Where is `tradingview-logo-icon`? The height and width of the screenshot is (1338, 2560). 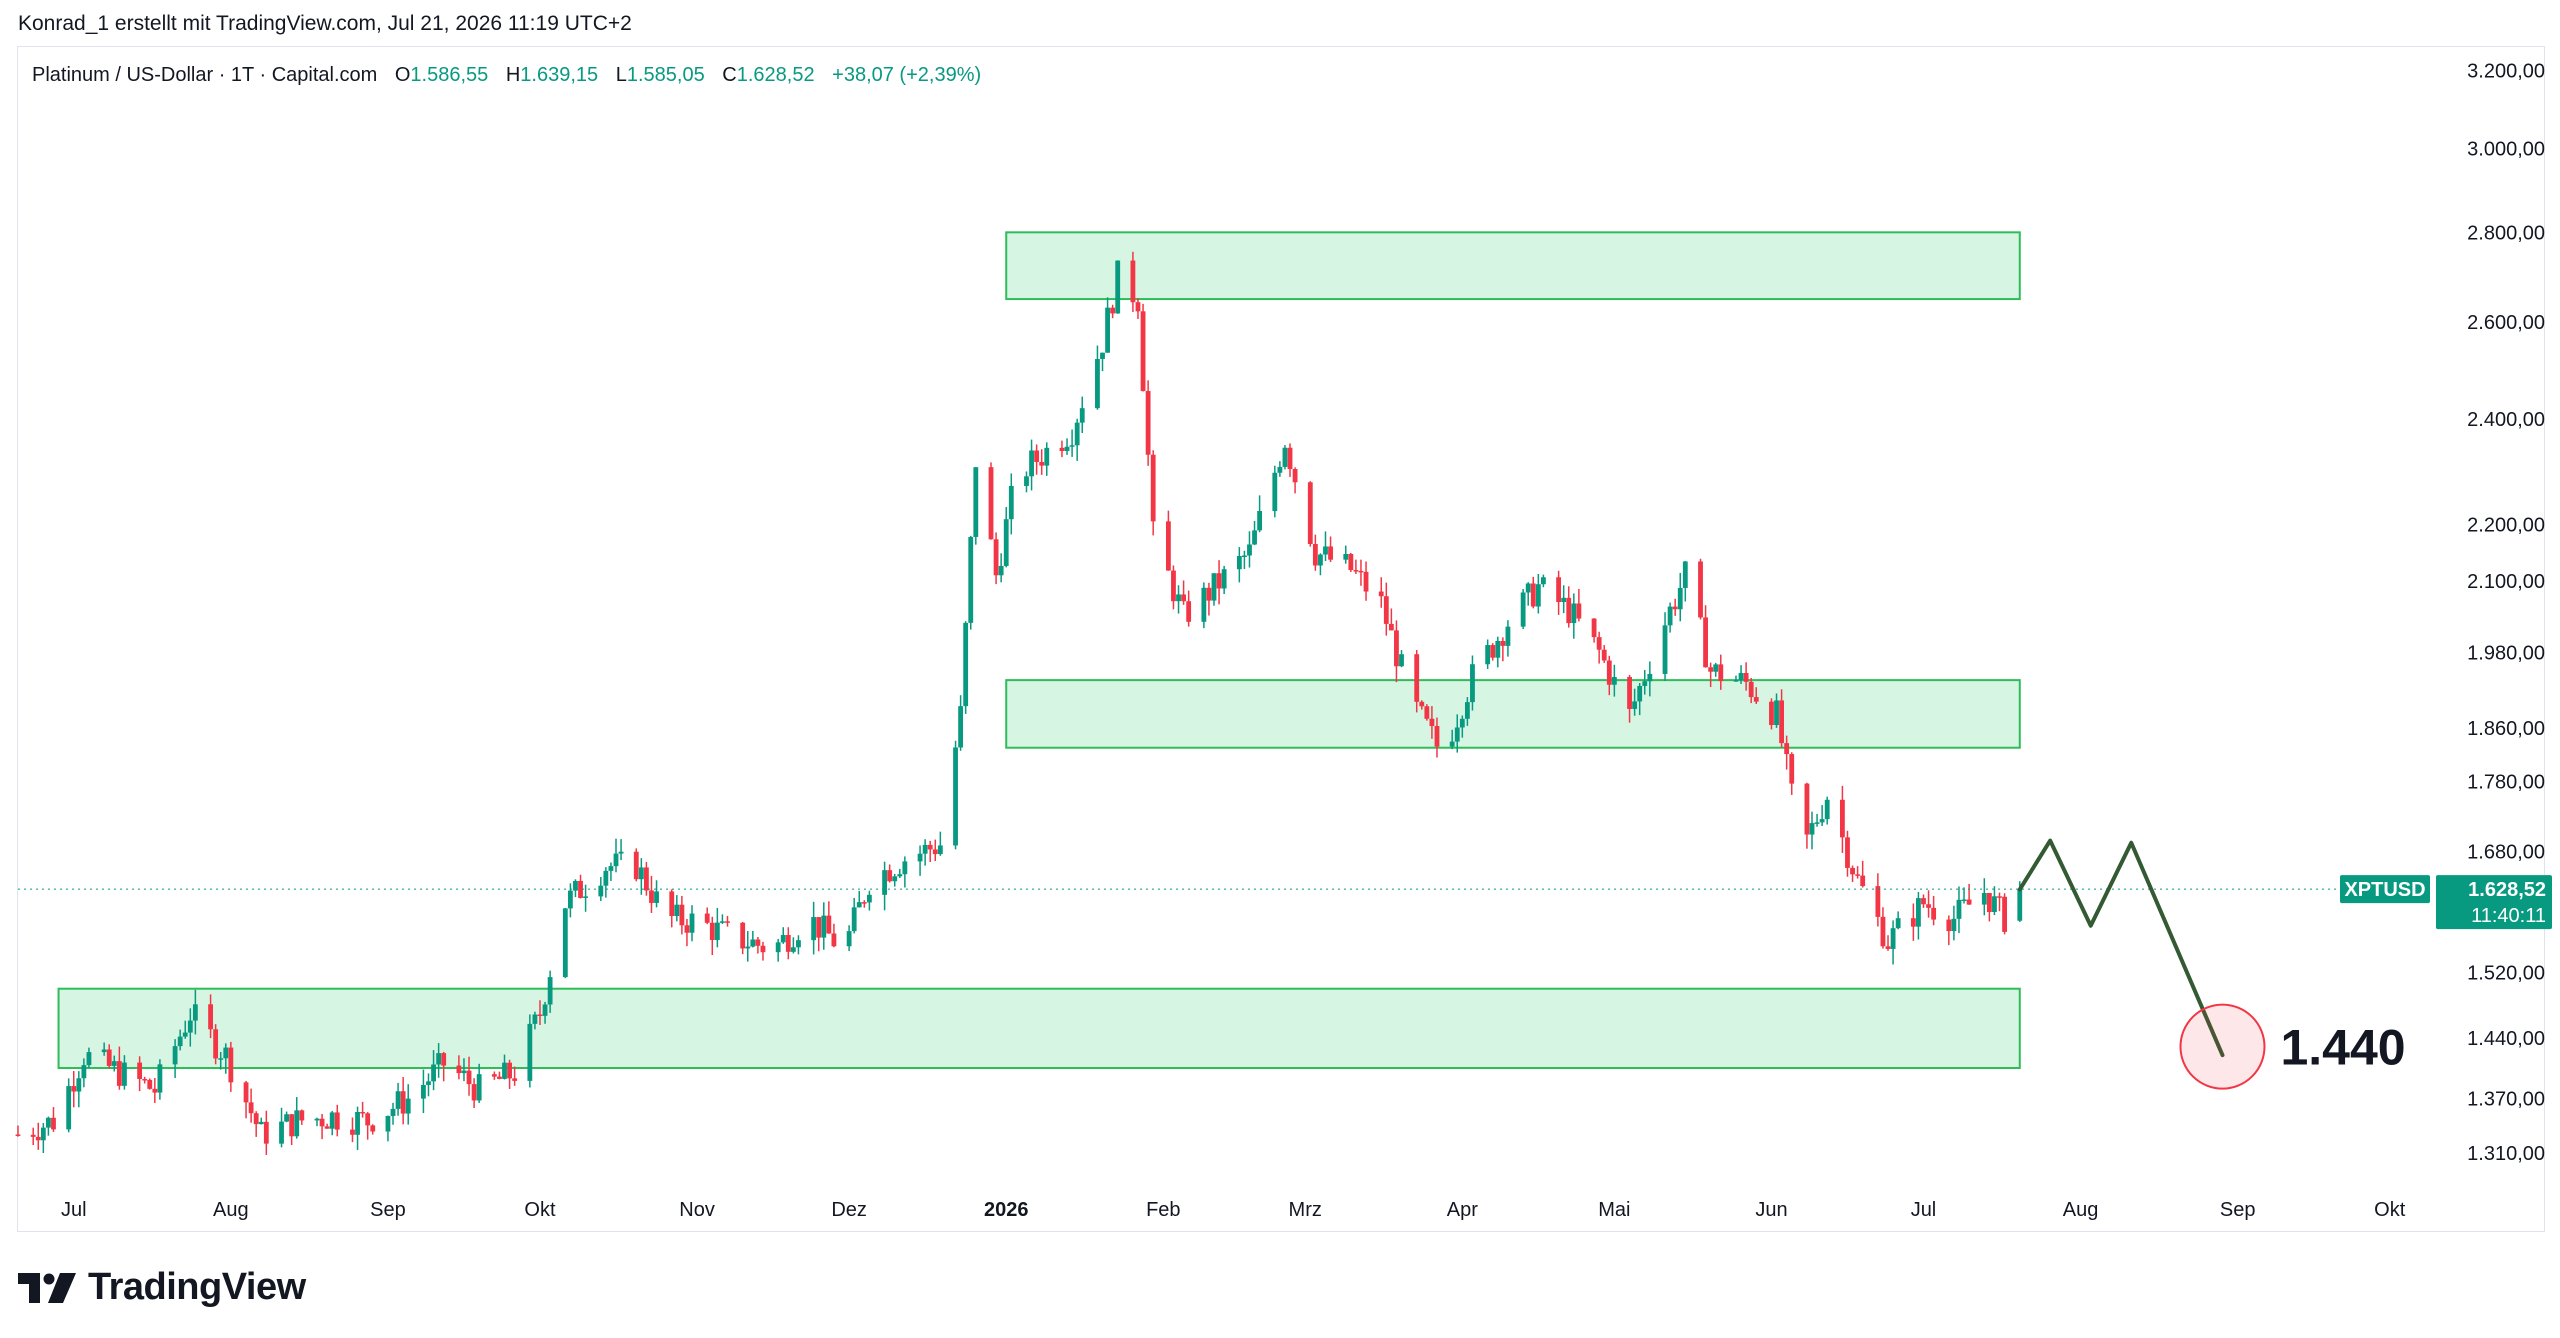 tradingview-logo-icon is located at coordinates (47, 1287).